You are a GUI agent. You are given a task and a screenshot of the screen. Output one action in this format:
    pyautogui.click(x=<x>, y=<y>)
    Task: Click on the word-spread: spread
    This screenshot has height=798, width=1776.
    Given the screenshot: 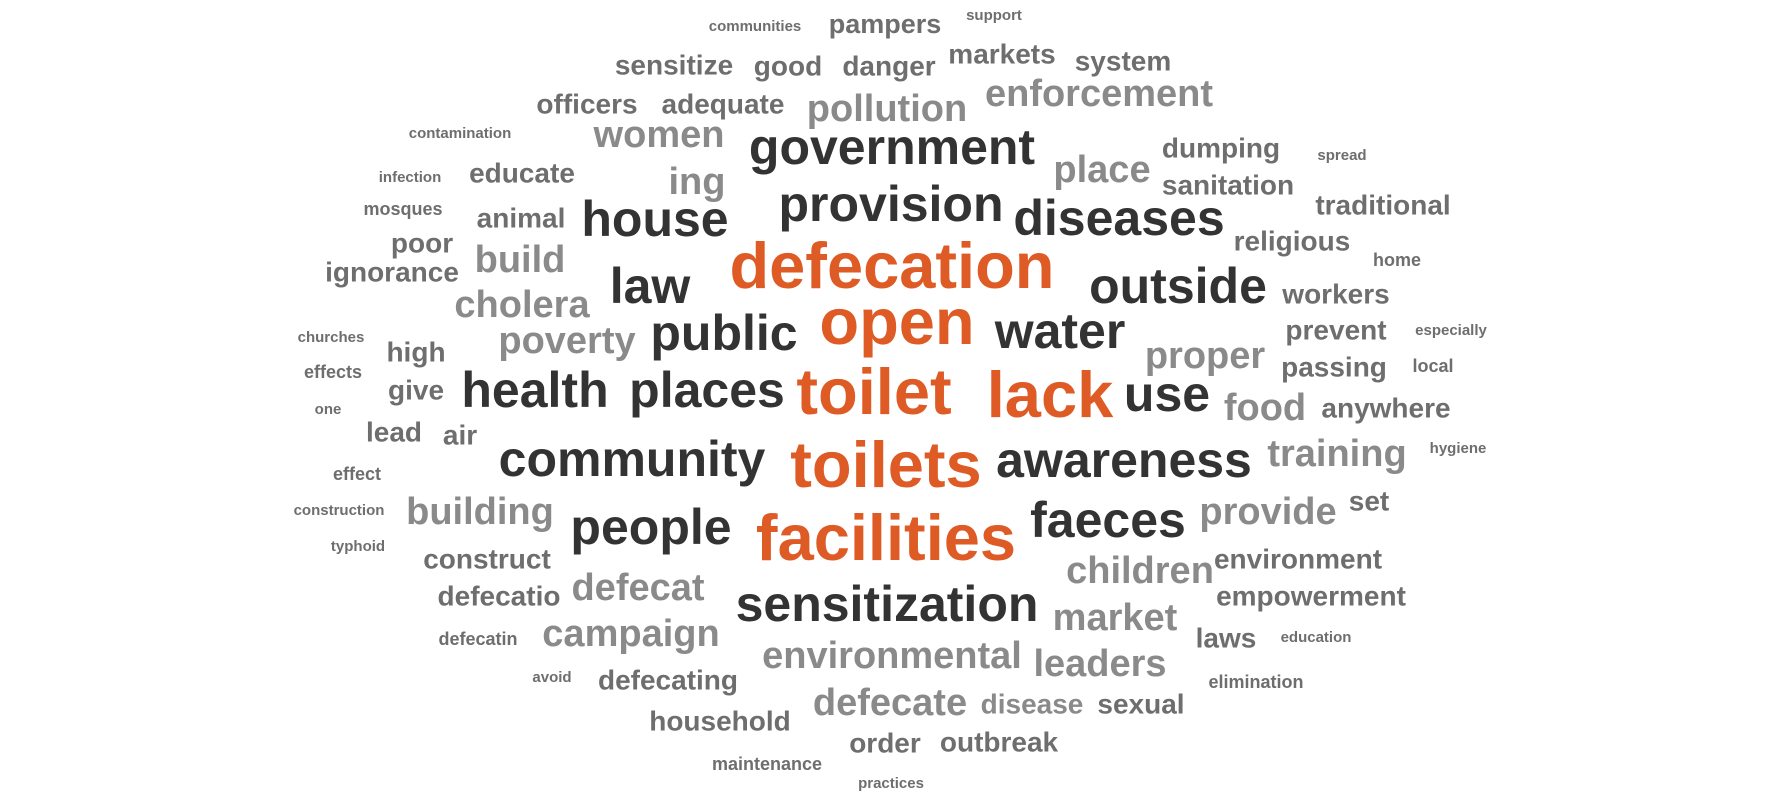 What is the action you would take?
    pyautogui.click(x=1341, y=155)
    